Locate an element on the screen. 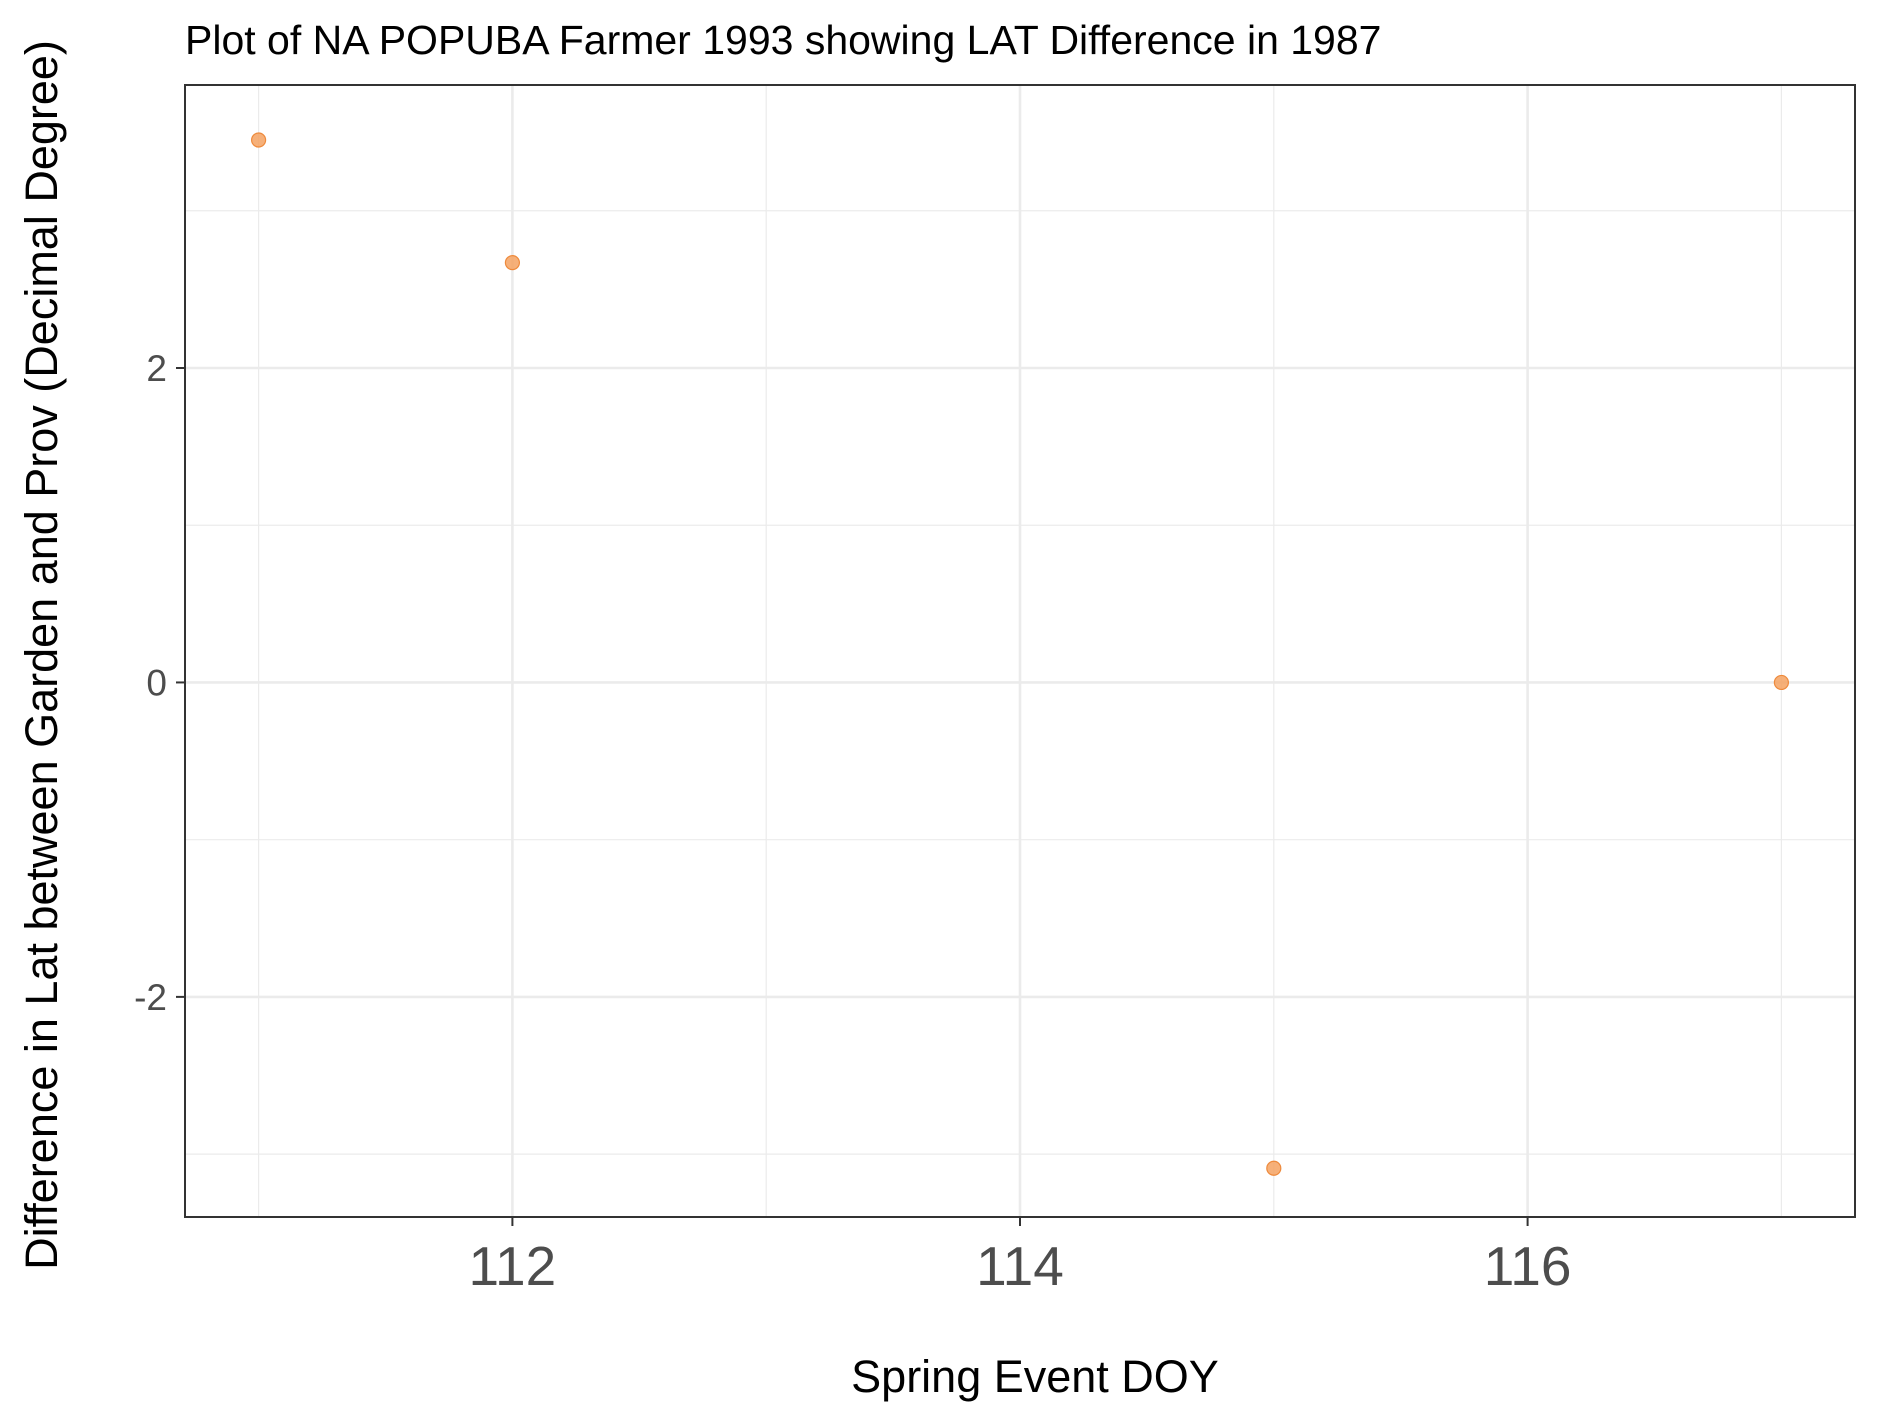  y-tick-label: -2 is located at coordinates (150, 997).